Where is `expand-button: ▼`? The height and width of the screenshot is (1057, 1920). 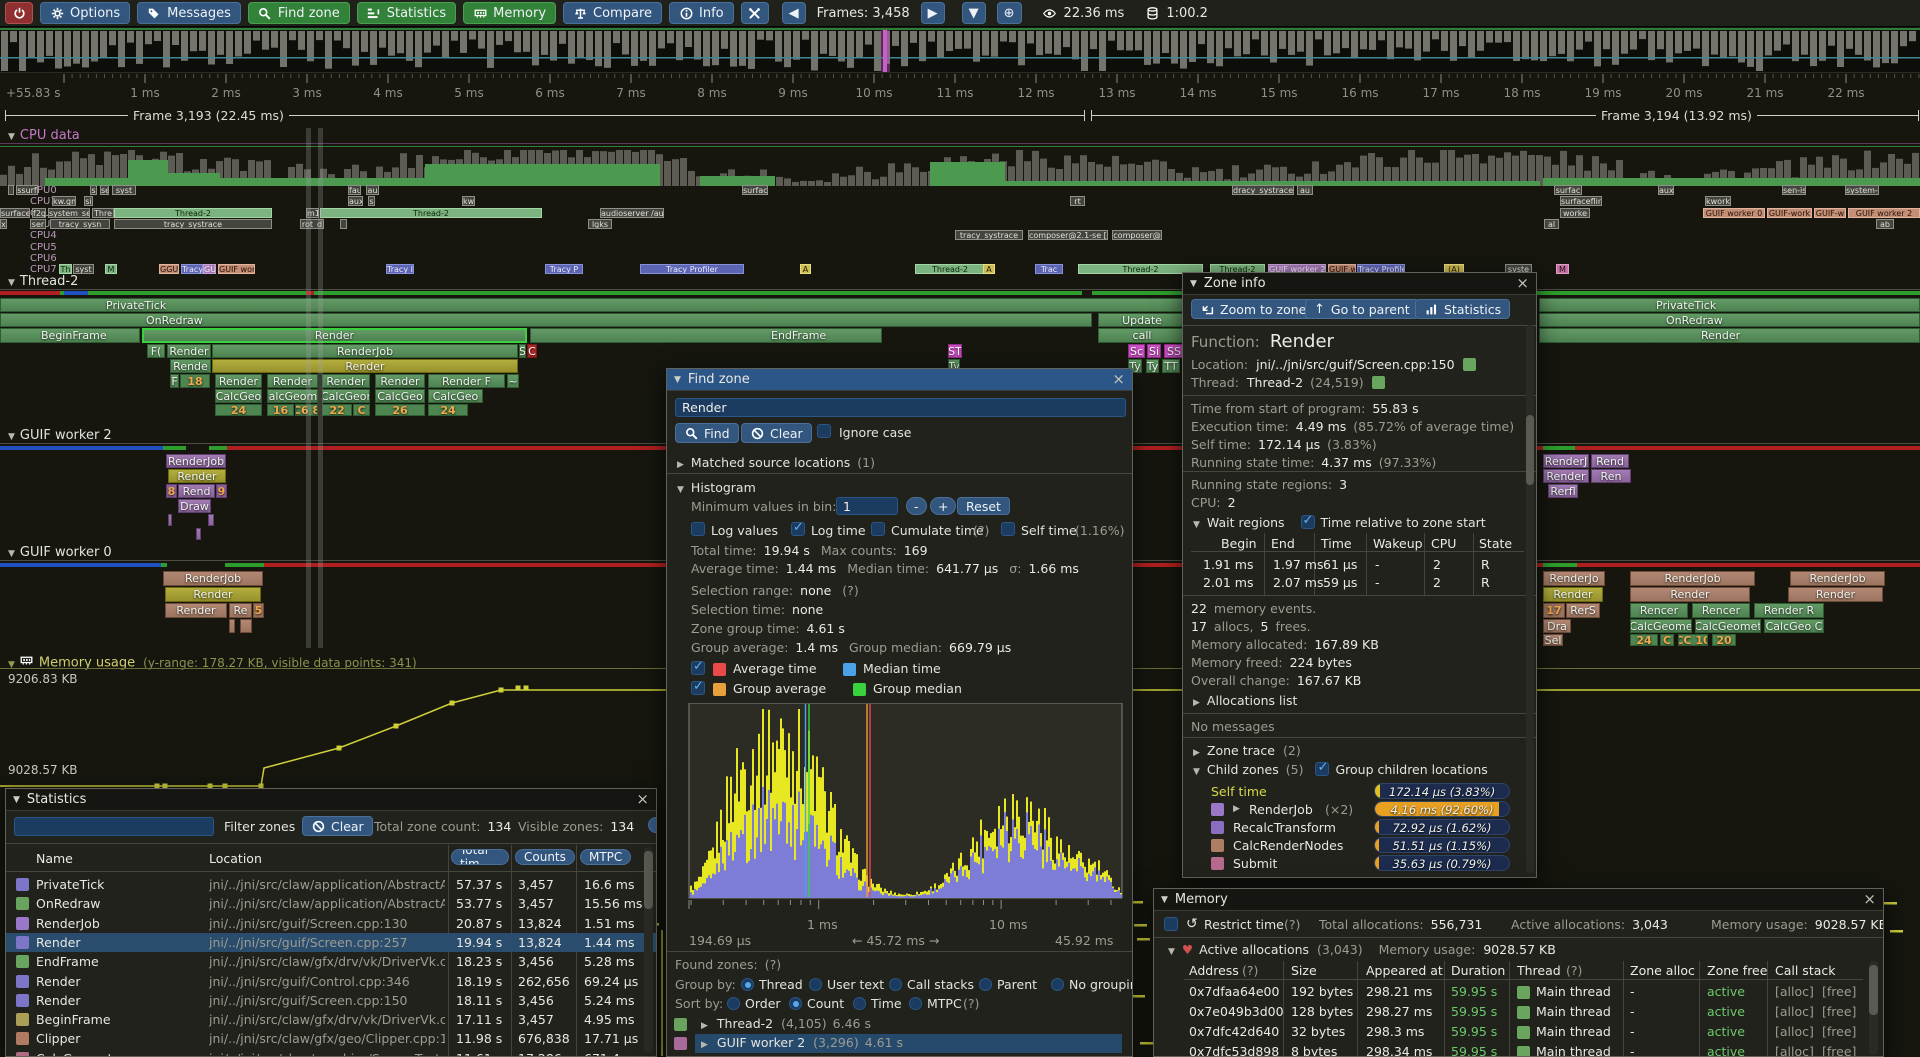
expand-button: ▼ is located at coordinates (973, 13).